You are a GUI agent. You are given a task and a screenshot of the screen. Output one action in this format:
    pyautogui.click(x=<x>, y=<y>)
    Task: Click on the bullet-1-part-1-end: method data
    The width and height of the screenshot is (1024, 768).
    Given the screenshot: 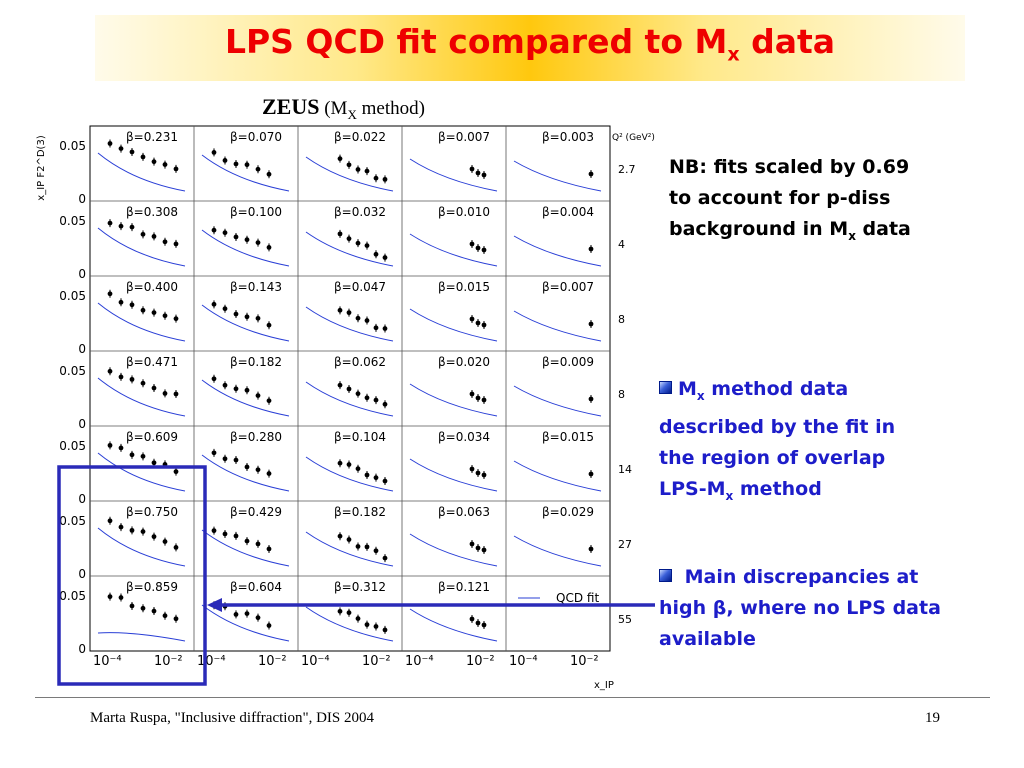 What is the action you would take?
    pyautogui.click(x=776, y=389)
    